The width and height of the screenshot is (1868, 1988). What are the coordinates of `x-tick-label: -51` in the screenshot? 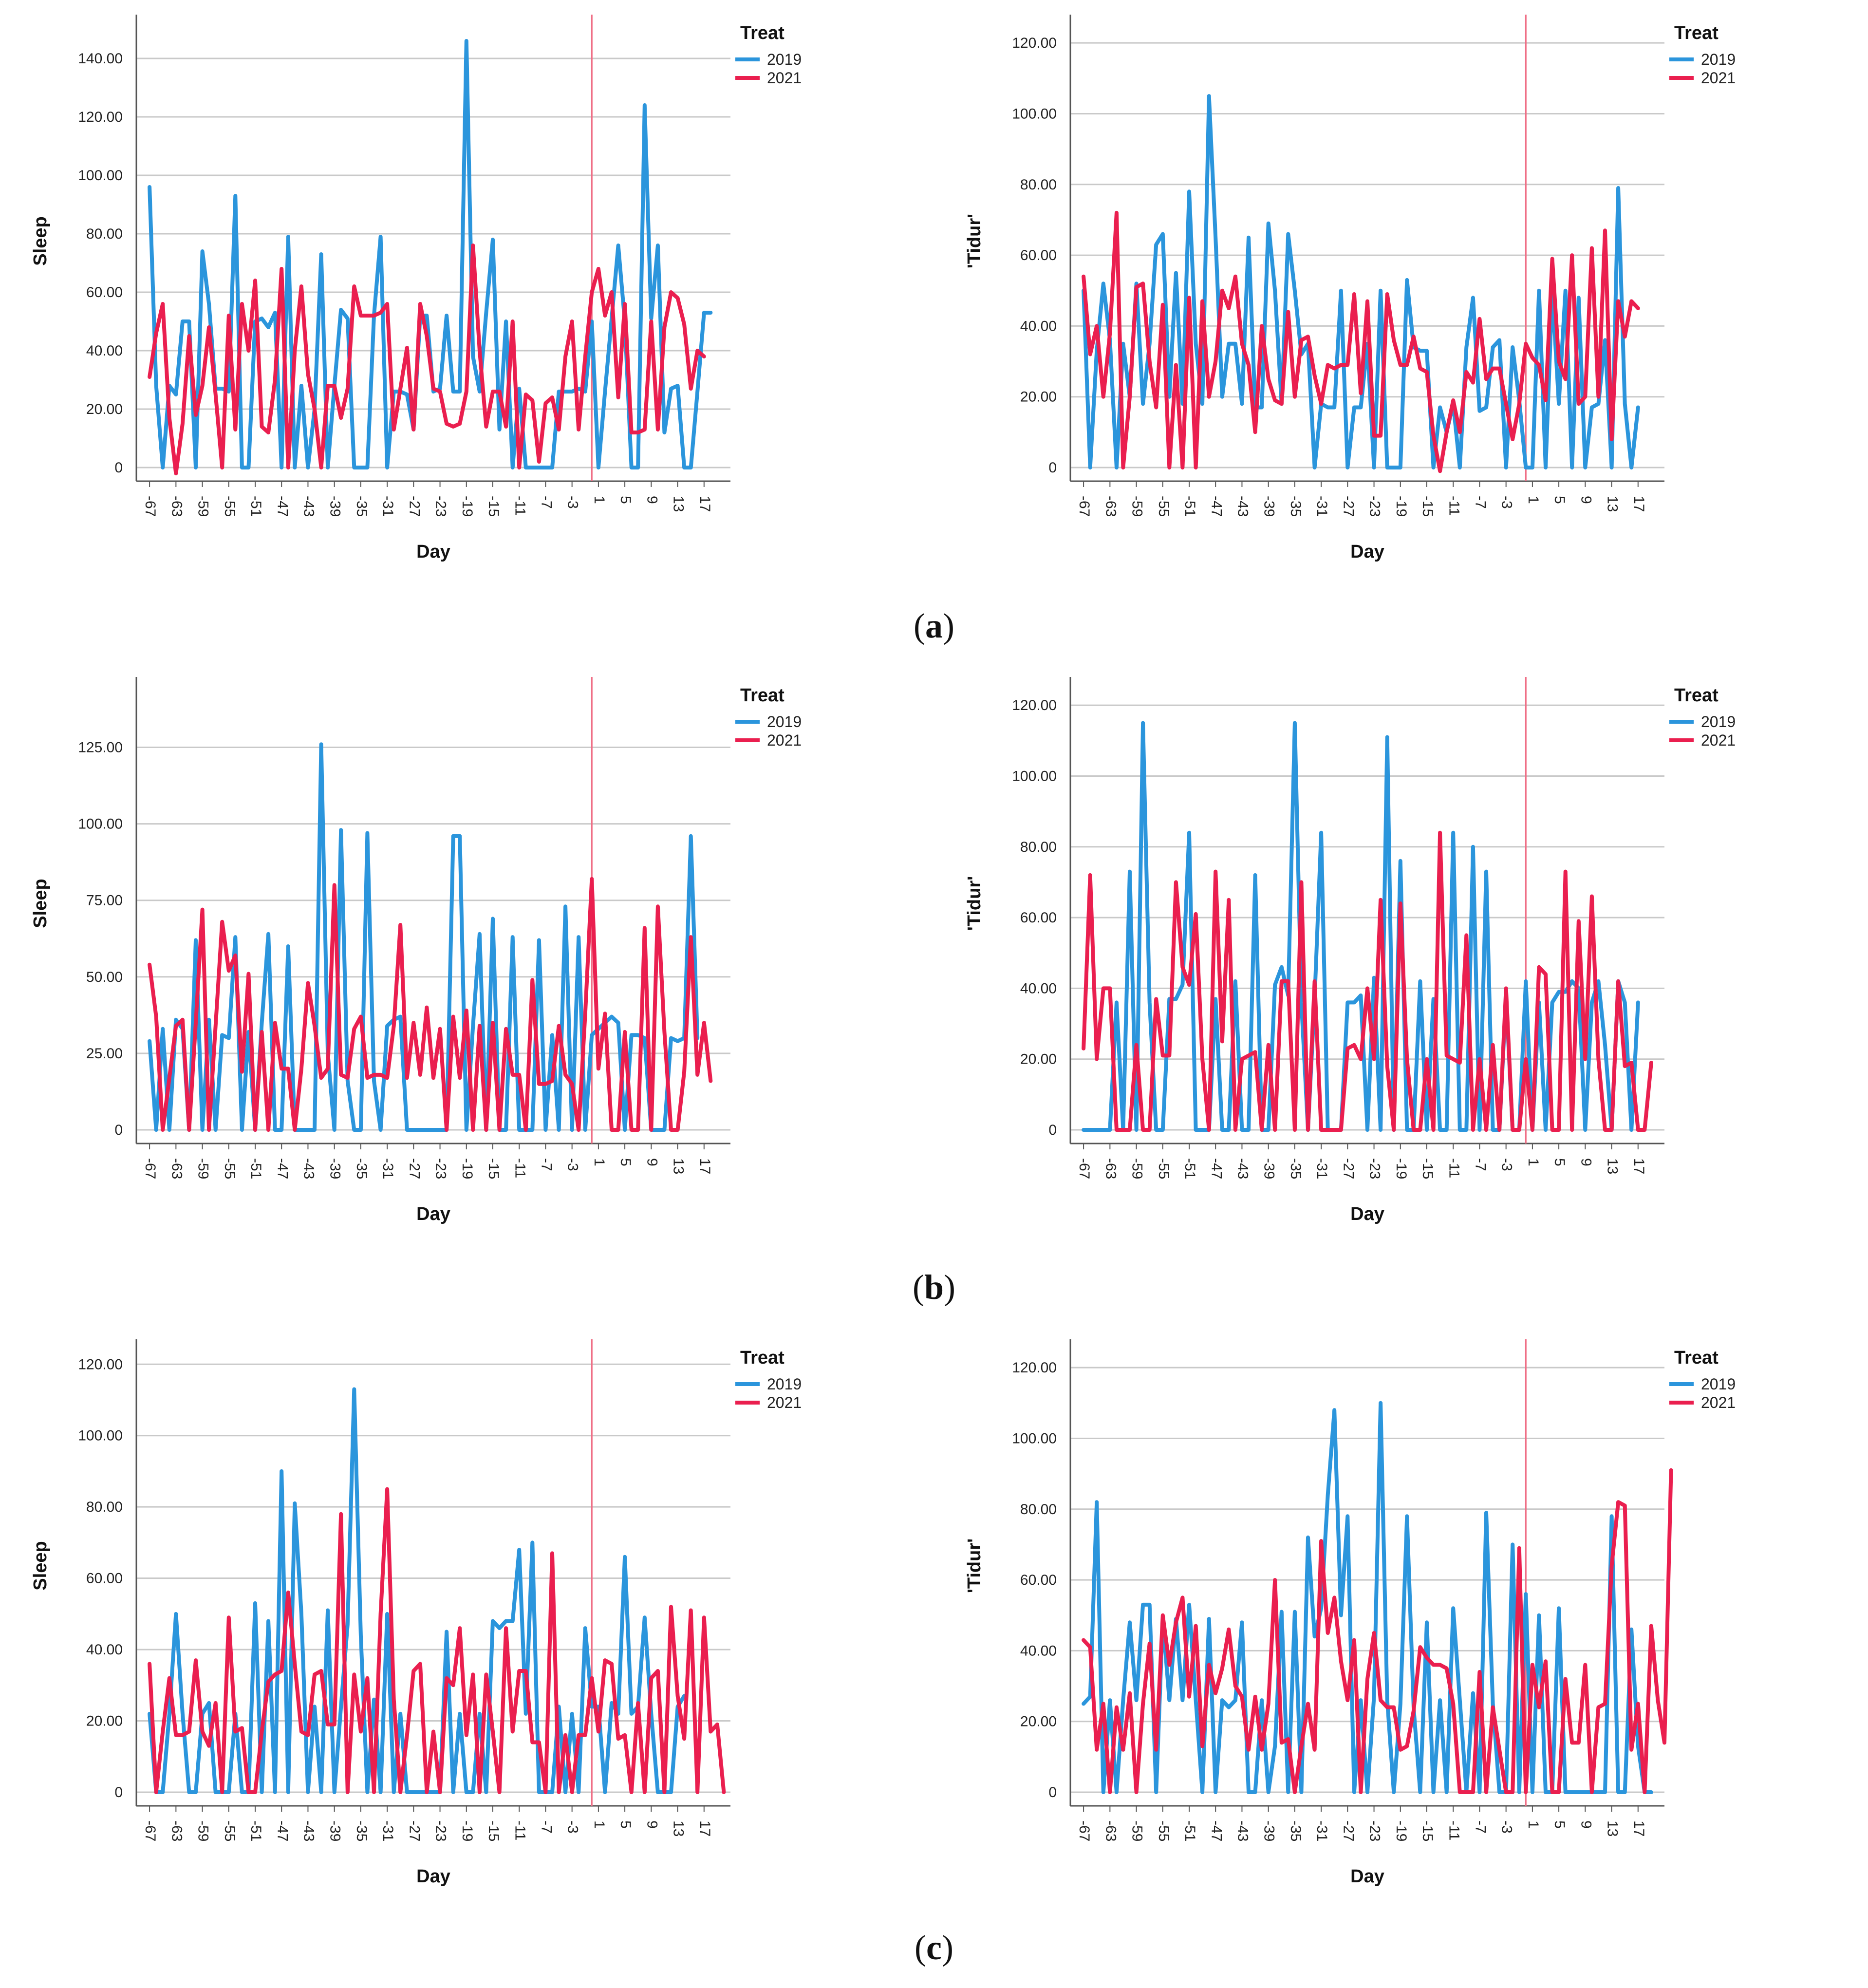 It's located at (256, 1830).